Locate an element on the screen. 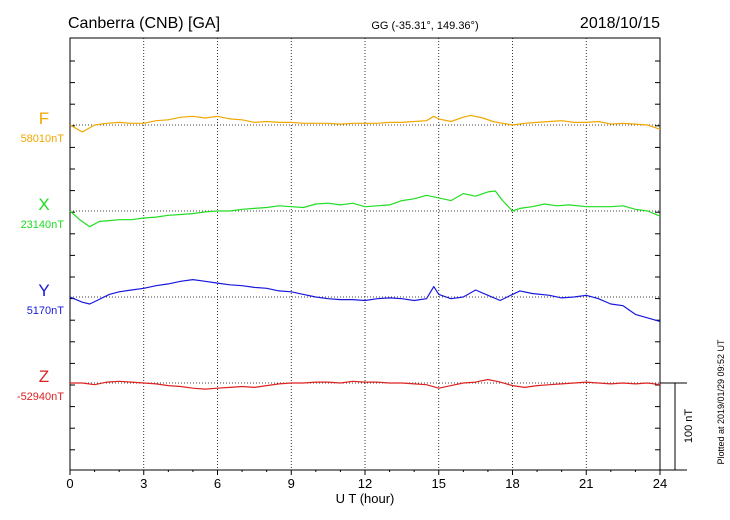  x-tick-label: 0 is located at coordinates (69, 483).